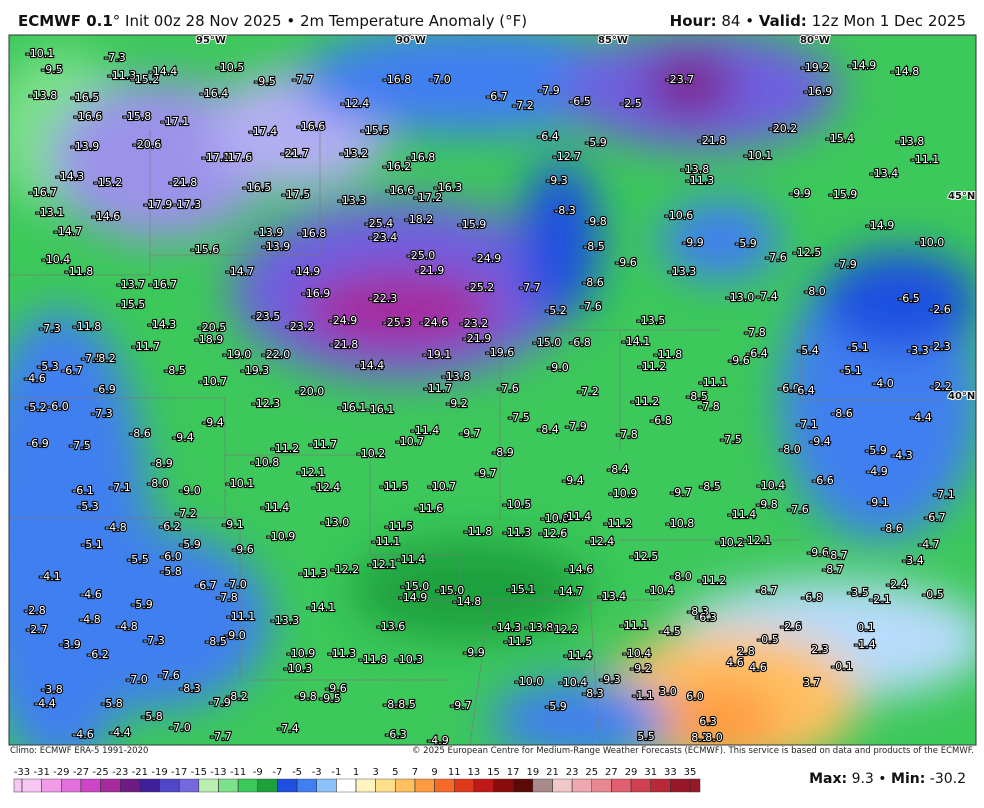 Image resolution: width=984 pixels, height=808 pixels. Describe the element at coordinates (437, 354) in the screenshot. I see `anomaly-label: -19.1` at that location.